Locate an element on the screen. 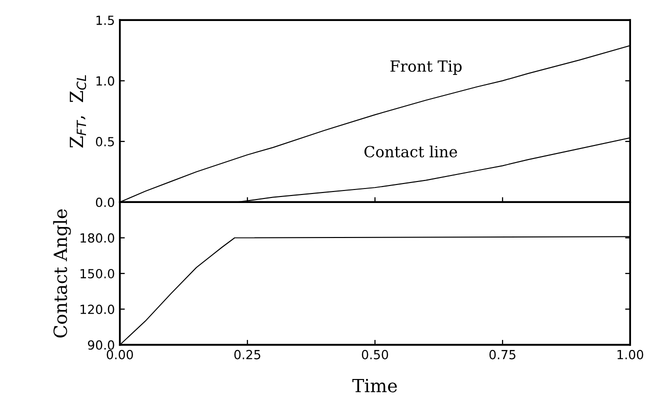 This screenshot has height=410, width=655. y-axis-title: Contact Angle is located at coordinates (62, 273).